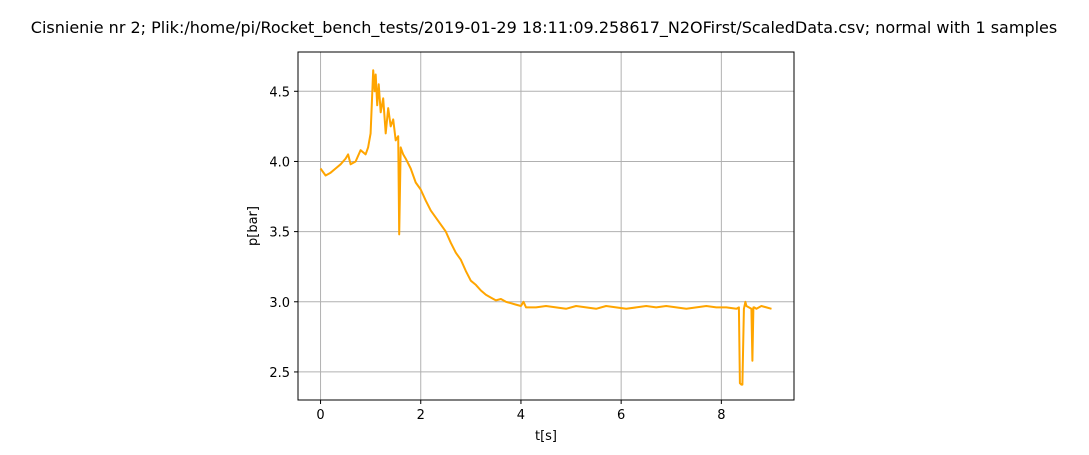  What do you see at coordinates (279, 162) in the screenshot?
I see `y-tick-label: 4.0` at bounding box center [279, 162].